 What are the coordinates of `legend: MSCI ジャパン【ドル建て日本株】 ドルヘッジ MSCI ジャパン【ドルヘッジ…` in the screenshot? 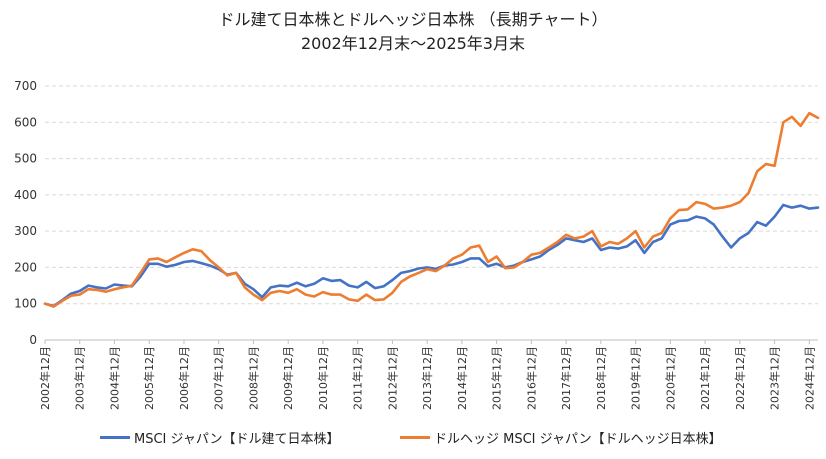 It's located at (413, 439).